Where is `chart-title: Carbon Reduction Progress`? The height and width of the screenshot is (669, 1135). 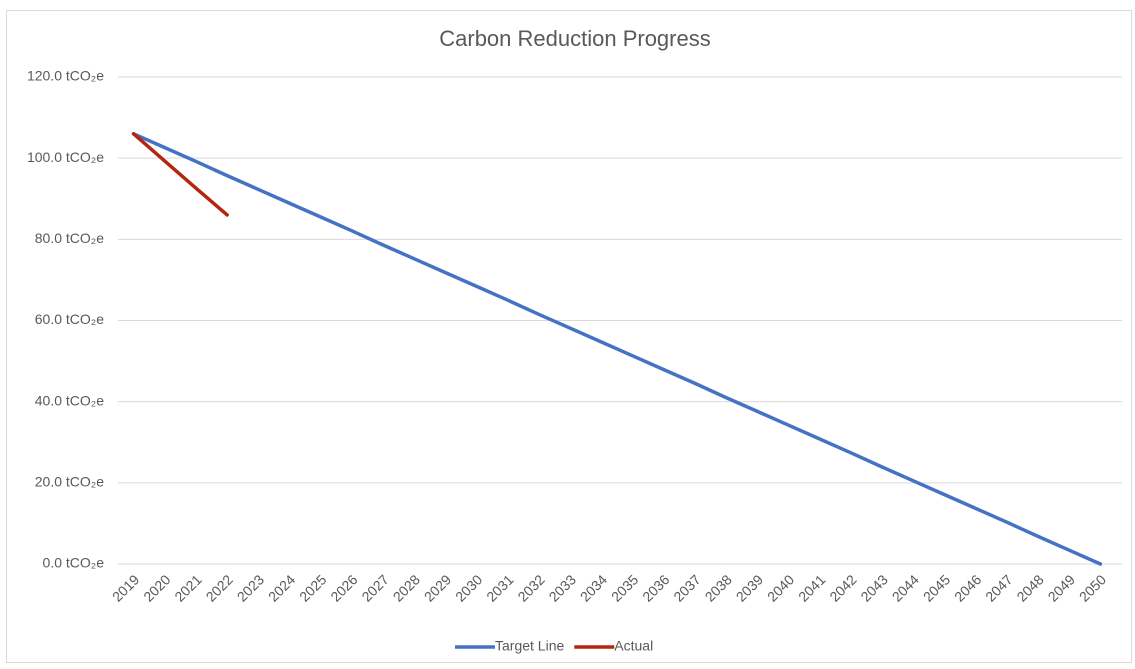 chart-title: Carbon Reduction Progress is located at coordinates (574, 38).